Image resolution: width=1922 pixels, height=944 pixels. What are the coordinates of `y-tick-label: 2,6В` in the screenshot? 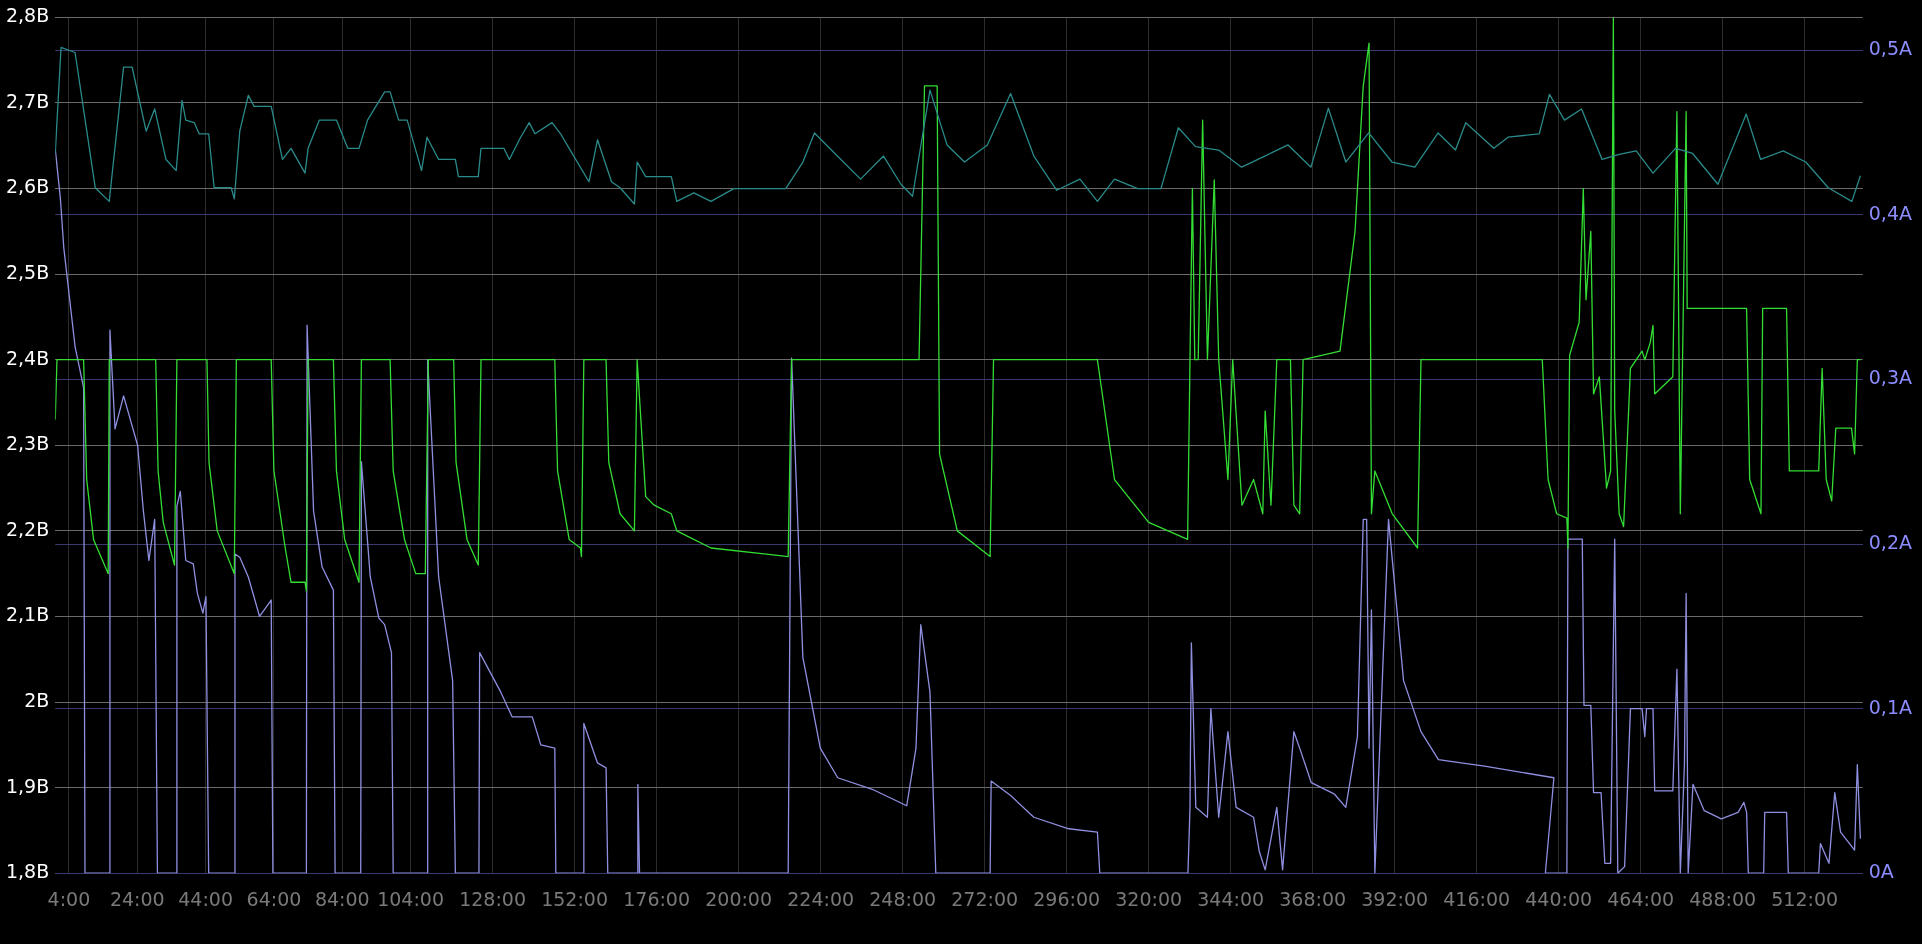 It's located at (27, 186).